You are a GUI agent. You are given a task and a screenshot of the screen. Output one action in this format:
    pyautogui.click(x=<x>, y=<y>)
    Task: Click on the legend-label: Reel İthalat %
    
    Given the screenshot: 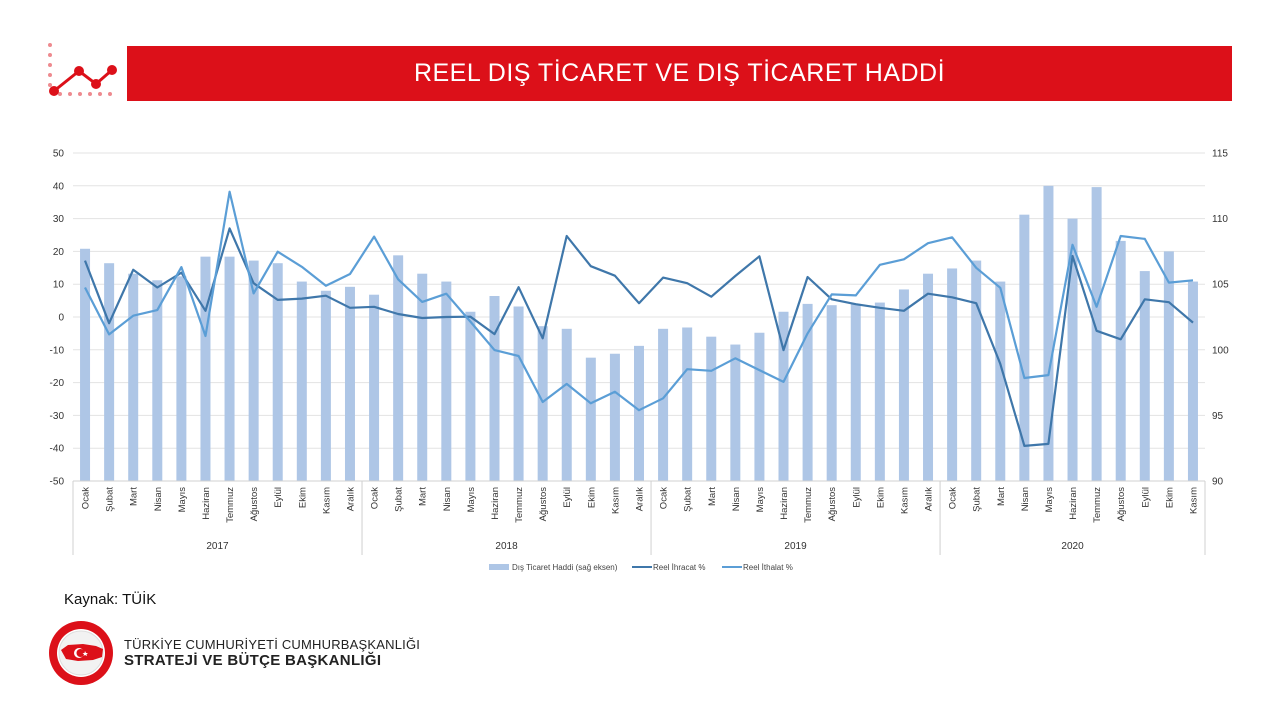 What is the action you would take?
    pyautogui.click(x=768, y=567)
    